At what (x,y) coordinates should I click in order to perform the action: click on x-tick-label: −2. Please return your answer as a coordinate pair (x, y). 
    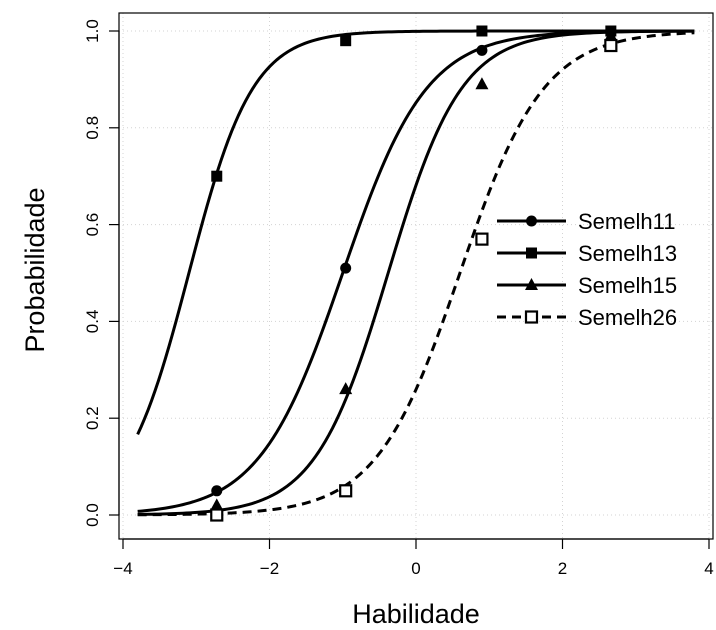
    Looking at the image, I should click on (269, 568).